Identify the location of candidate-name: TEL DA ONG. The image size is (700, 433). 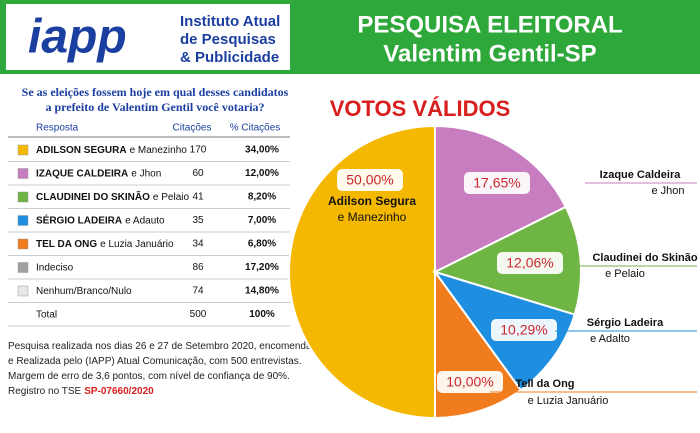
(66, 244).